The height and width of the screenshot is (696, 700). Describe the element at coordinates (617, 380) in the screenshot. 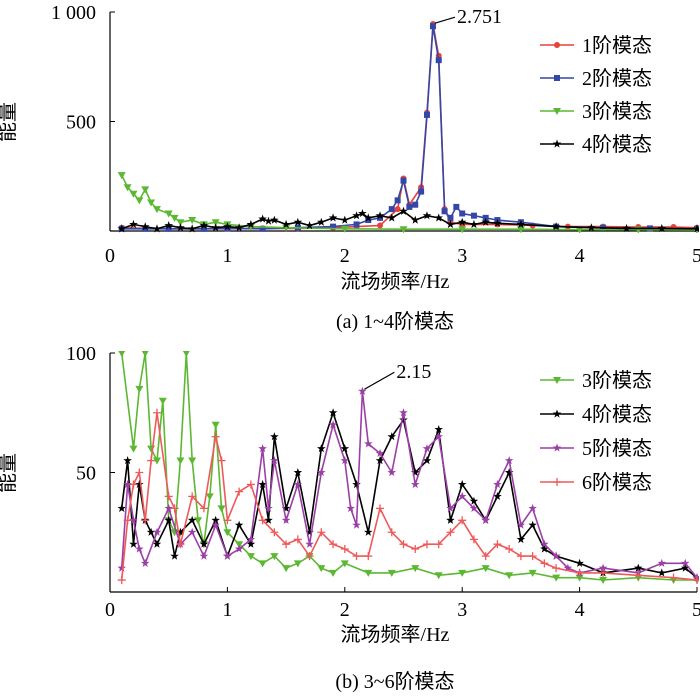

I see `legend-label: 3阶模态` at that location.